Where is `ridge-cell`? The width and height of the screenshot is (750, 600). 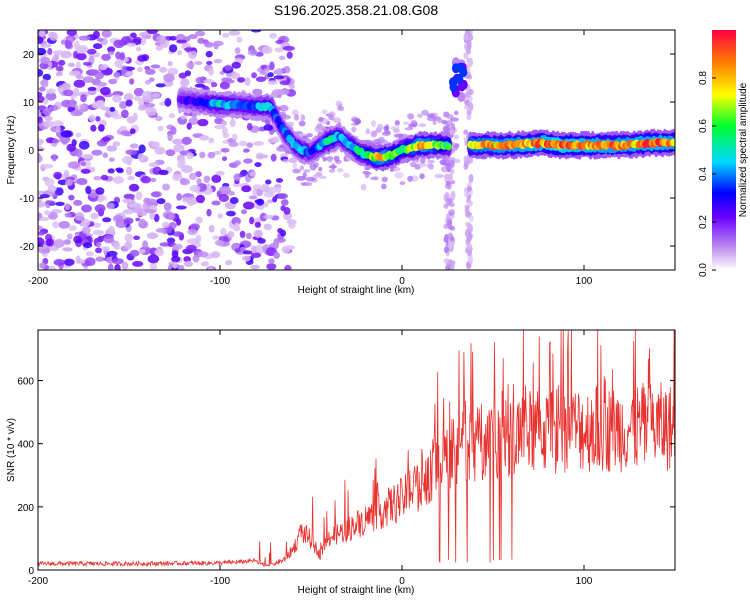 ridge-cell is located at coordinates (278, 120).